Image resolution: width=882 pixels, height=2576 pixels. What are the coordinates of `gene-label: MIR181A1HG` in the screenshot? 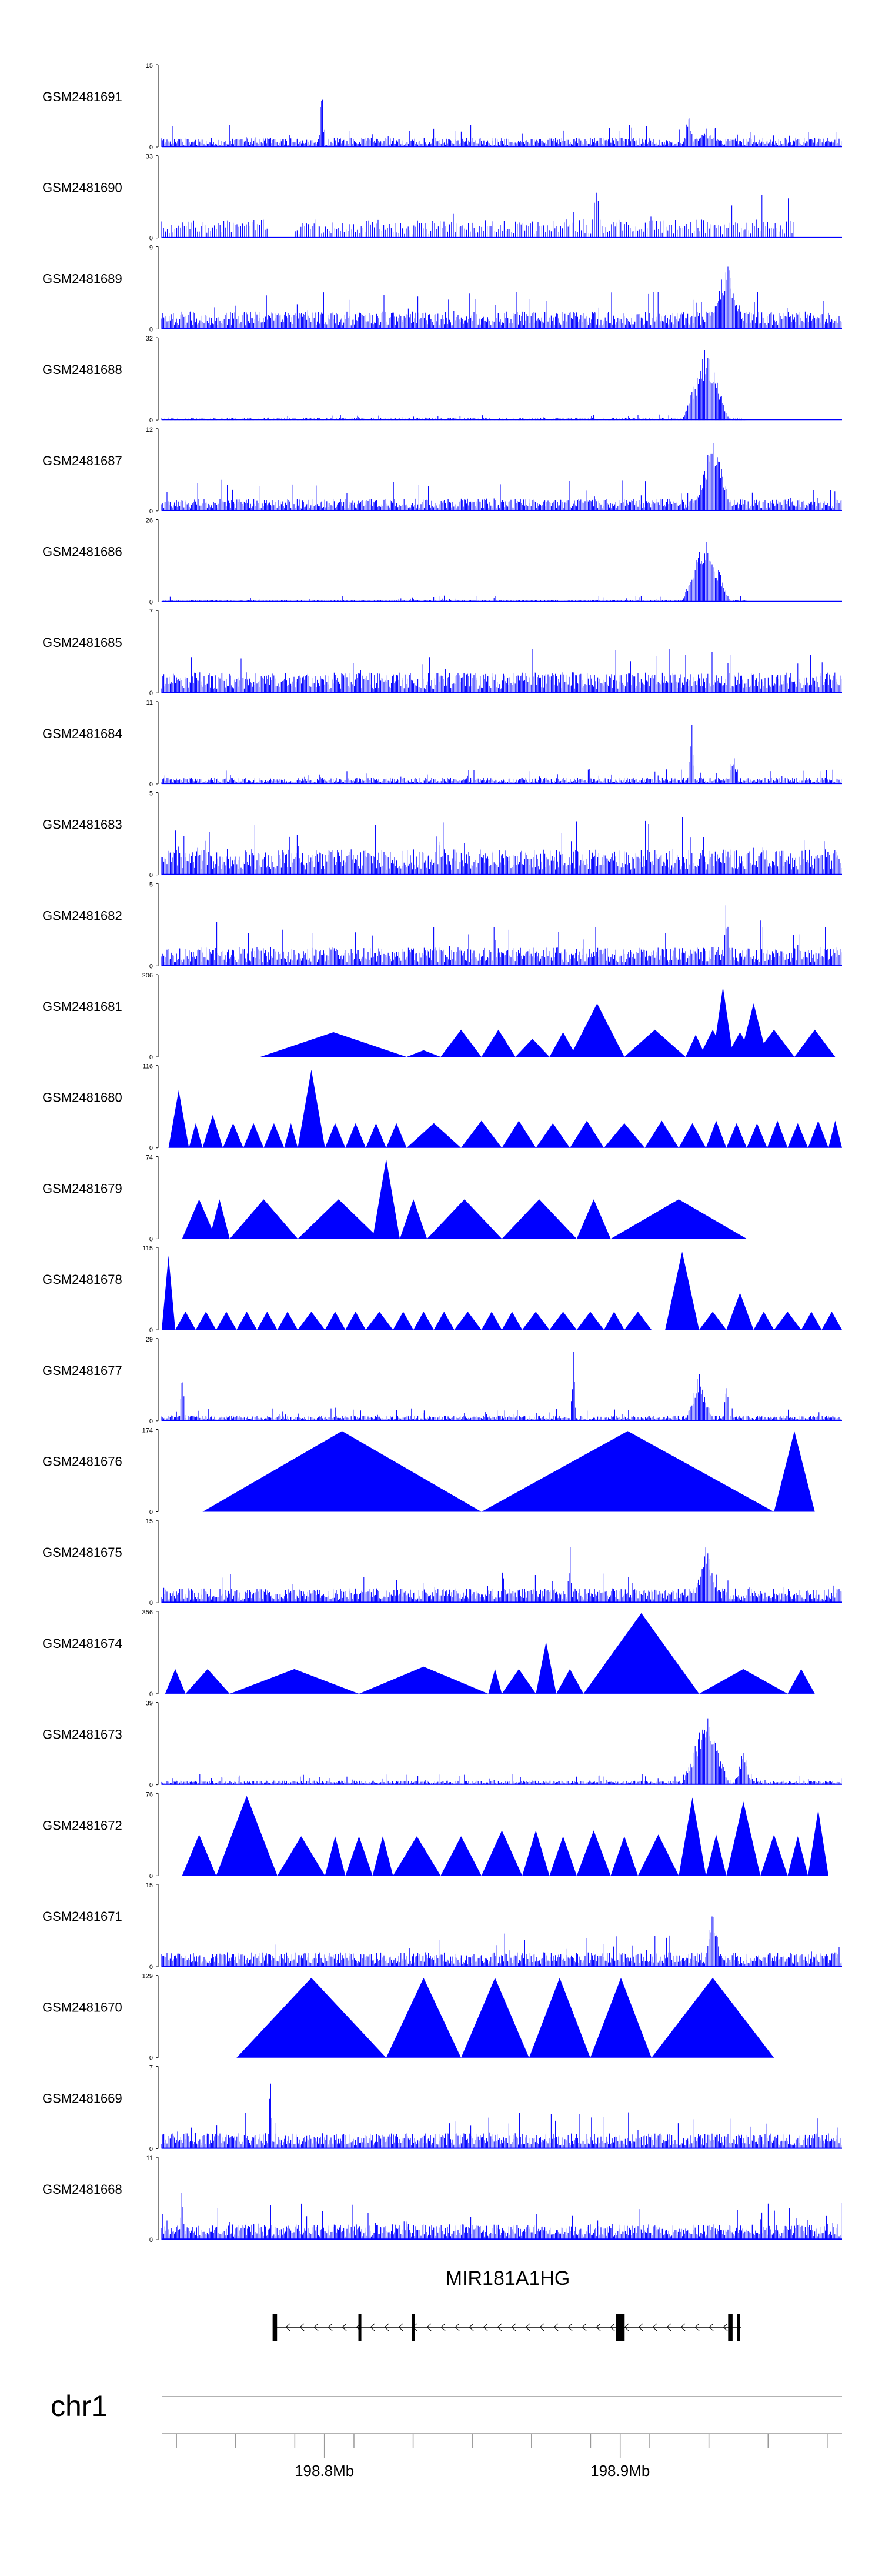 It's located at (508, 2278).